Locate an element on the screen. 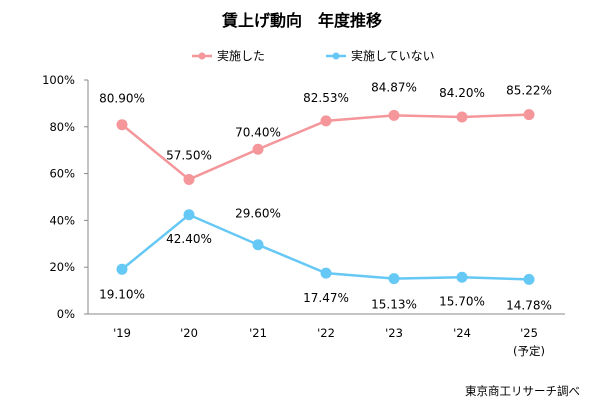 The width and height of the screenshot is (605, 406). source-note: 東京商工リサーチ調べ is located at coordinates (522, 391).